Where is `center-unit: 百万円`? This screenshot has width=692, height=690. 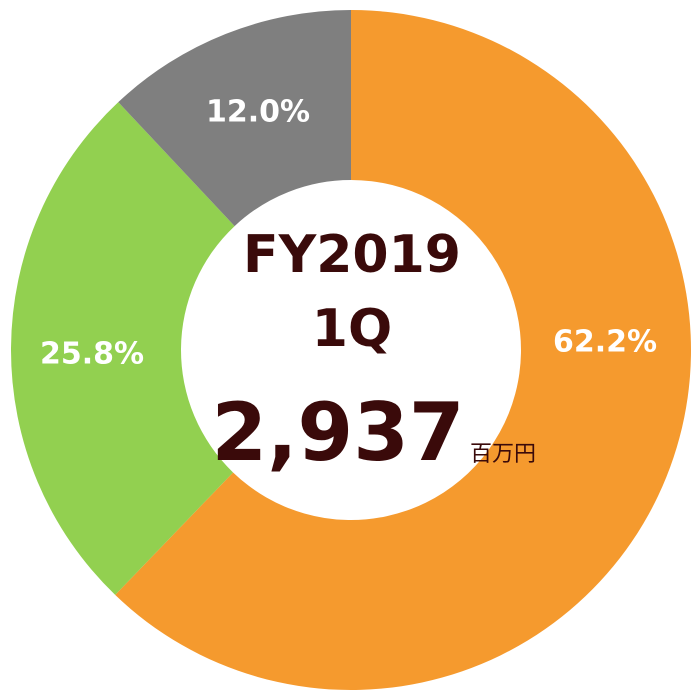
center-unit: 百万円 is located at coordinates (503, 454).